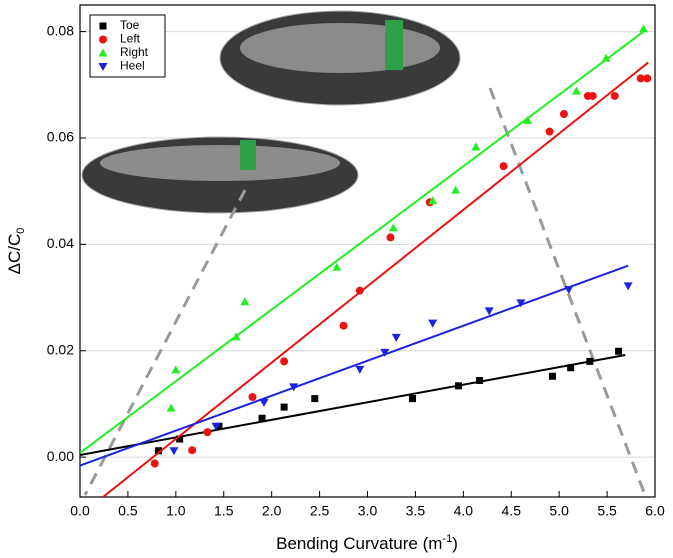  I want to click on y-label-sub: 0, so click(21, 231).